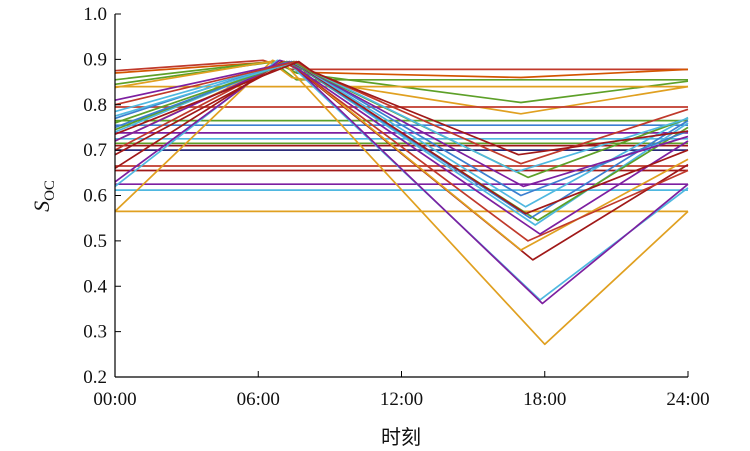  I want to click on x-tick-label: 18:00, so click(544, 399).